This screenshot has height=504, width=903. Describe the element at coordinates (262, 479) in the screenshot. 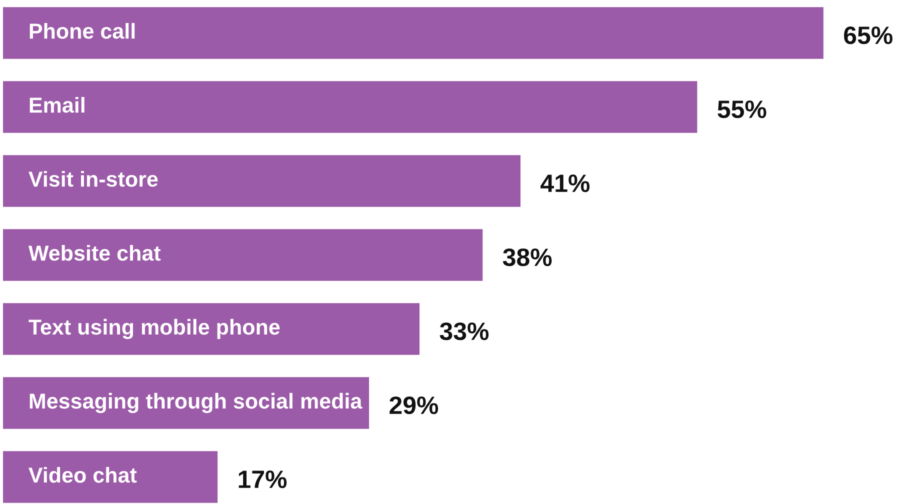

I see `data-label: 17%` at that location.